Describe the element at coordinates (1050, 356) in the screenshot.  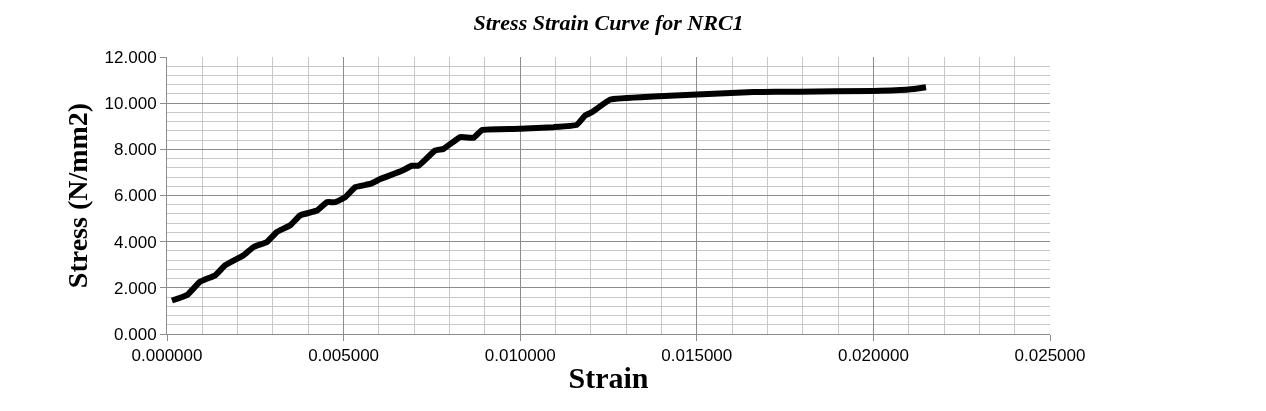
I see `x-tick-label: 0.025000` at that location.